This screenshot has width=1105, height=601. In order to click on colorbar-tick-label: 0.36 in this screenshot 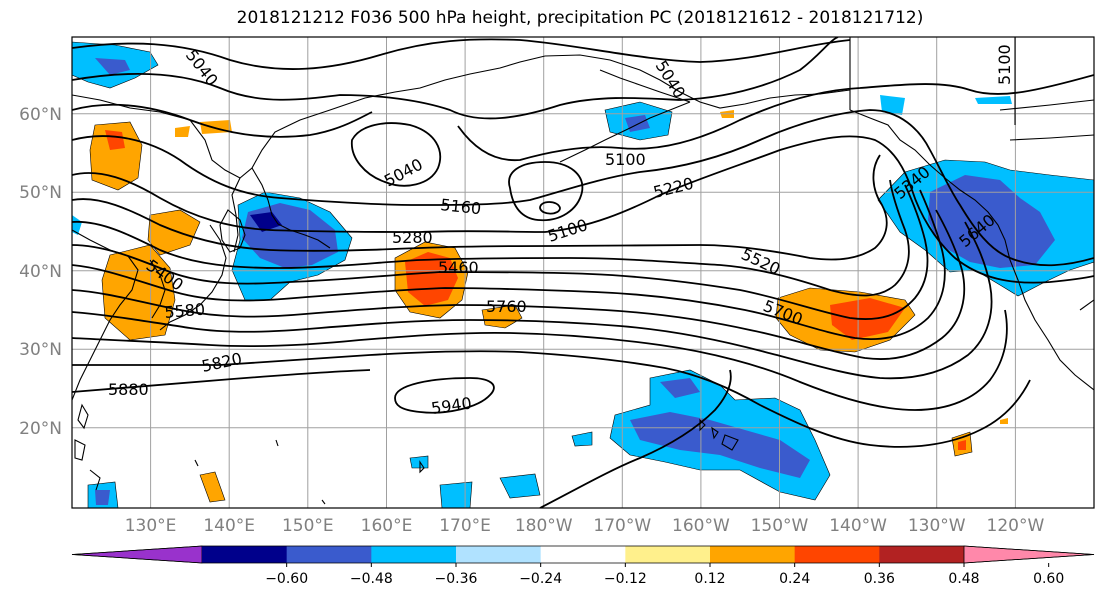, I will do `click(879, 579)`.